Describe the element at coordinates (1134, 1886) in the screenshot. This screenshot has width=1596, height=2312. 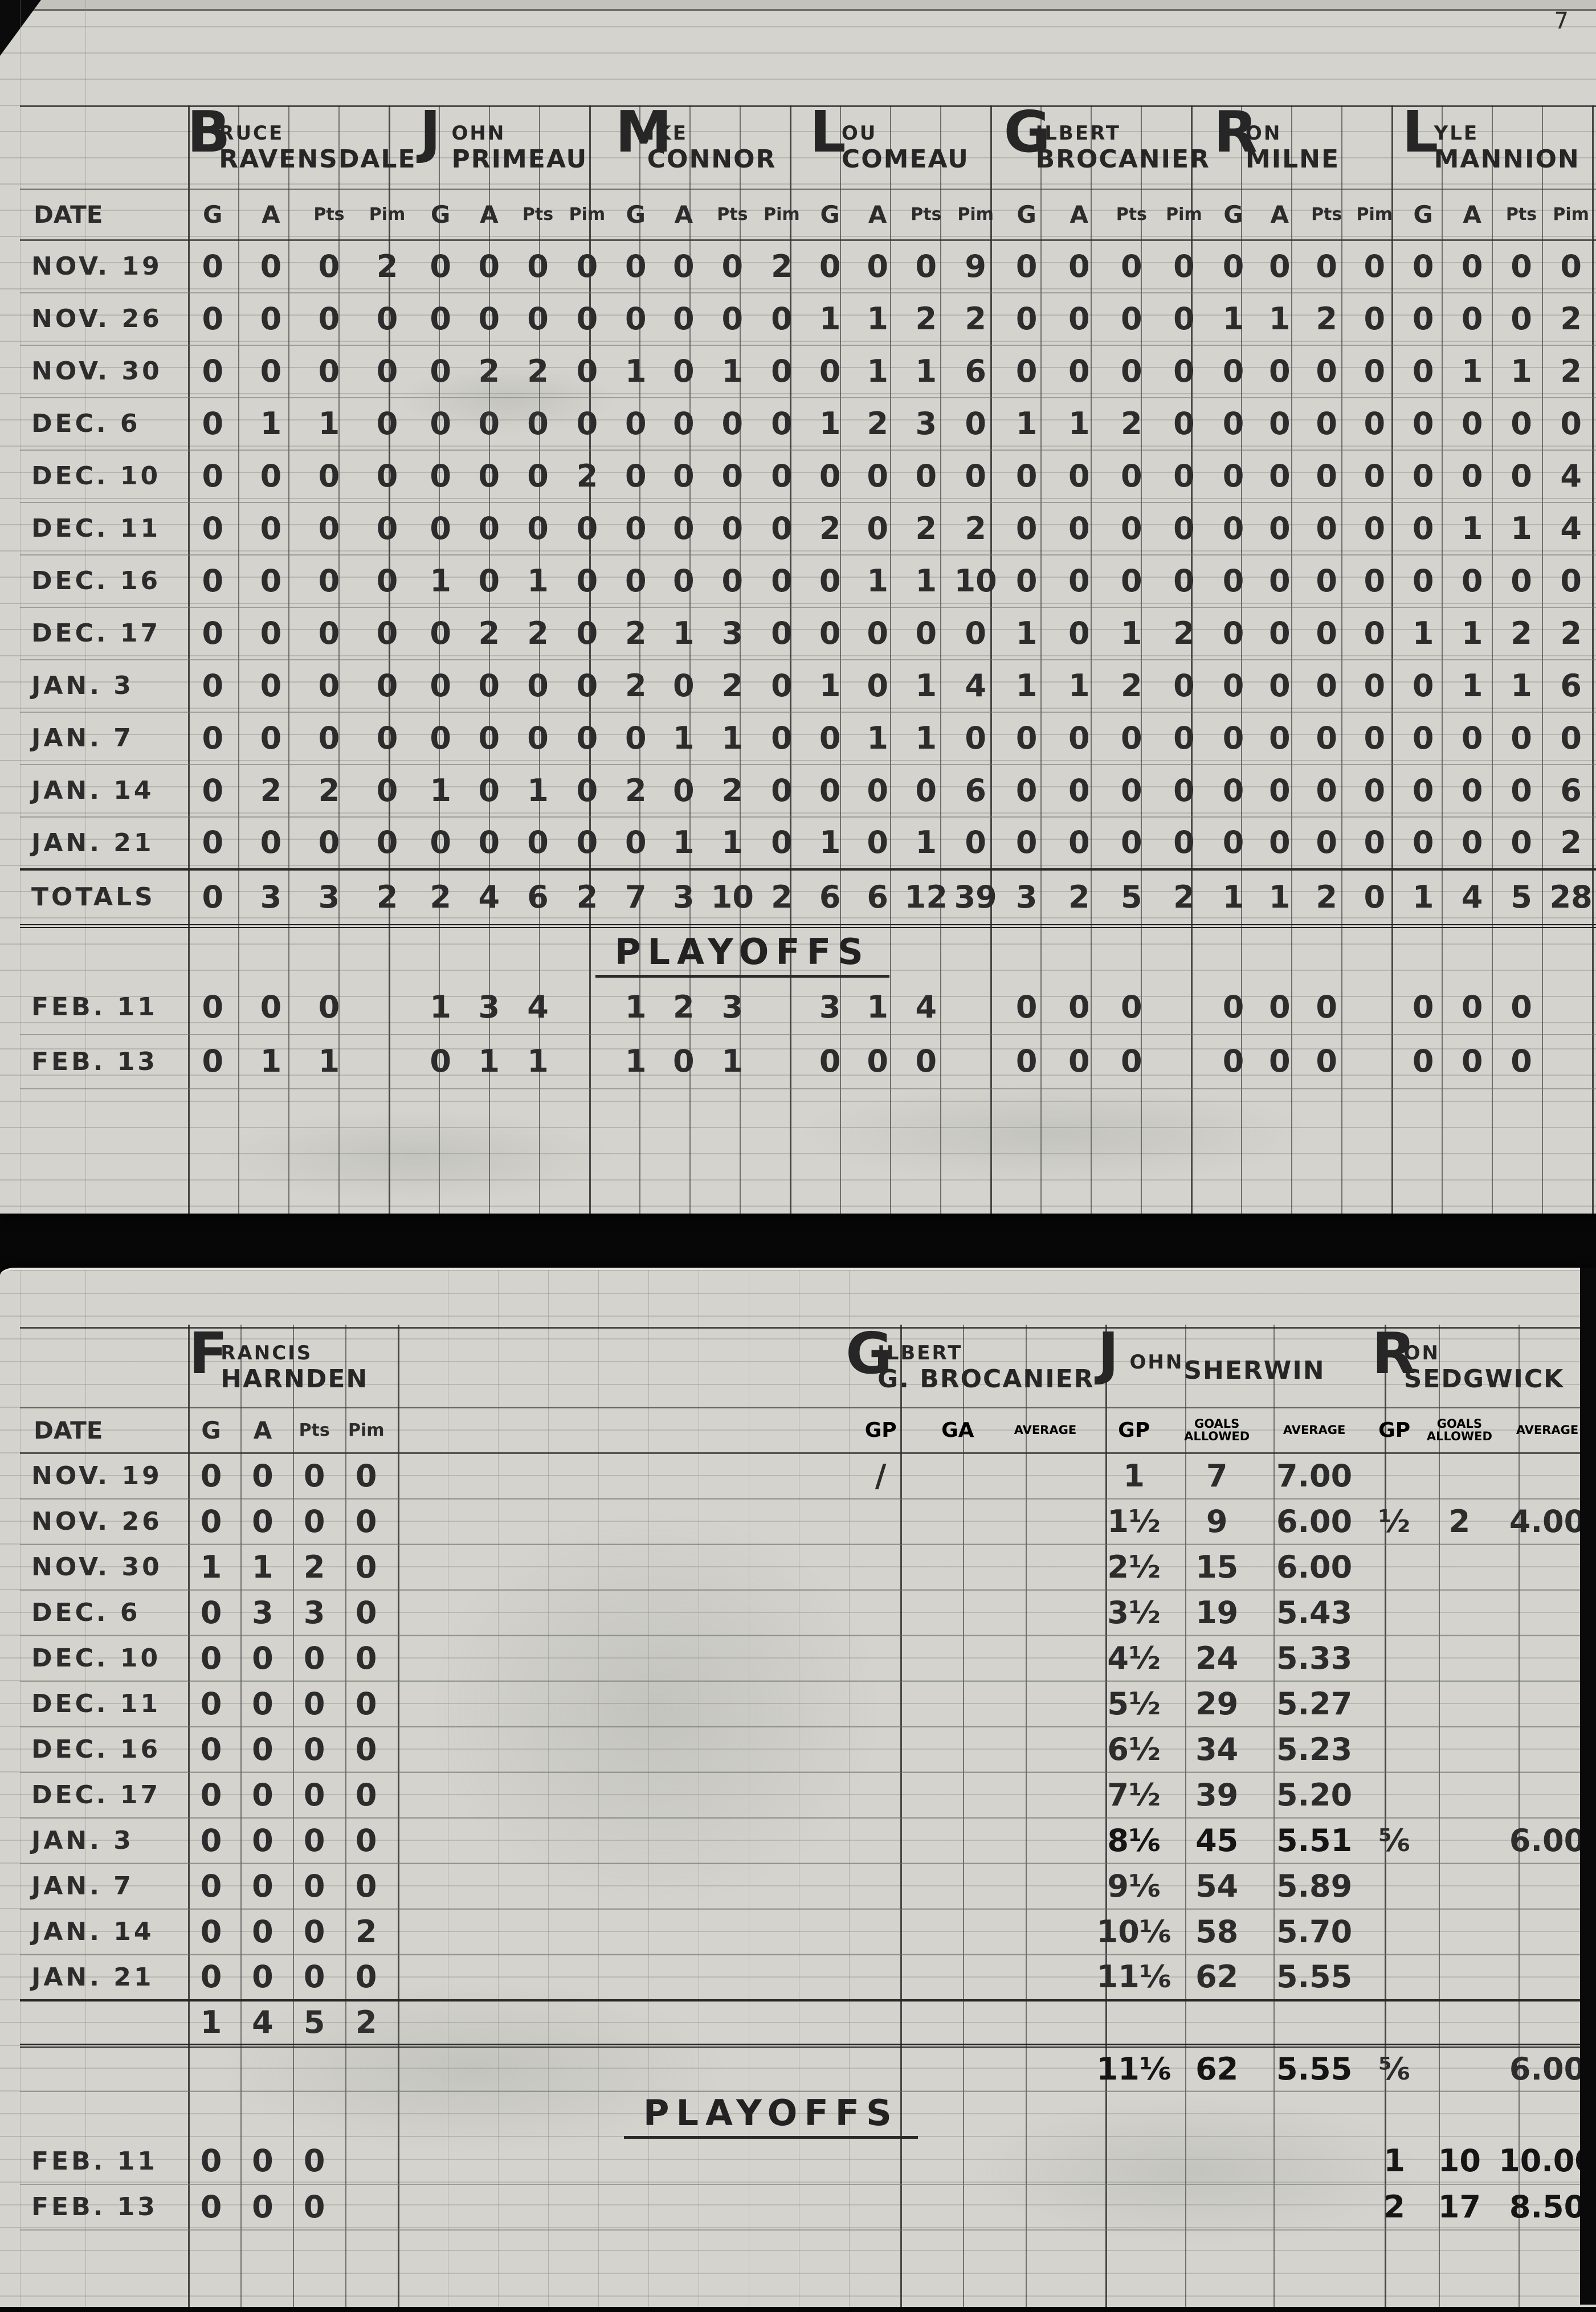
I see `sherwin-stat-value: 9⅙` at that location.